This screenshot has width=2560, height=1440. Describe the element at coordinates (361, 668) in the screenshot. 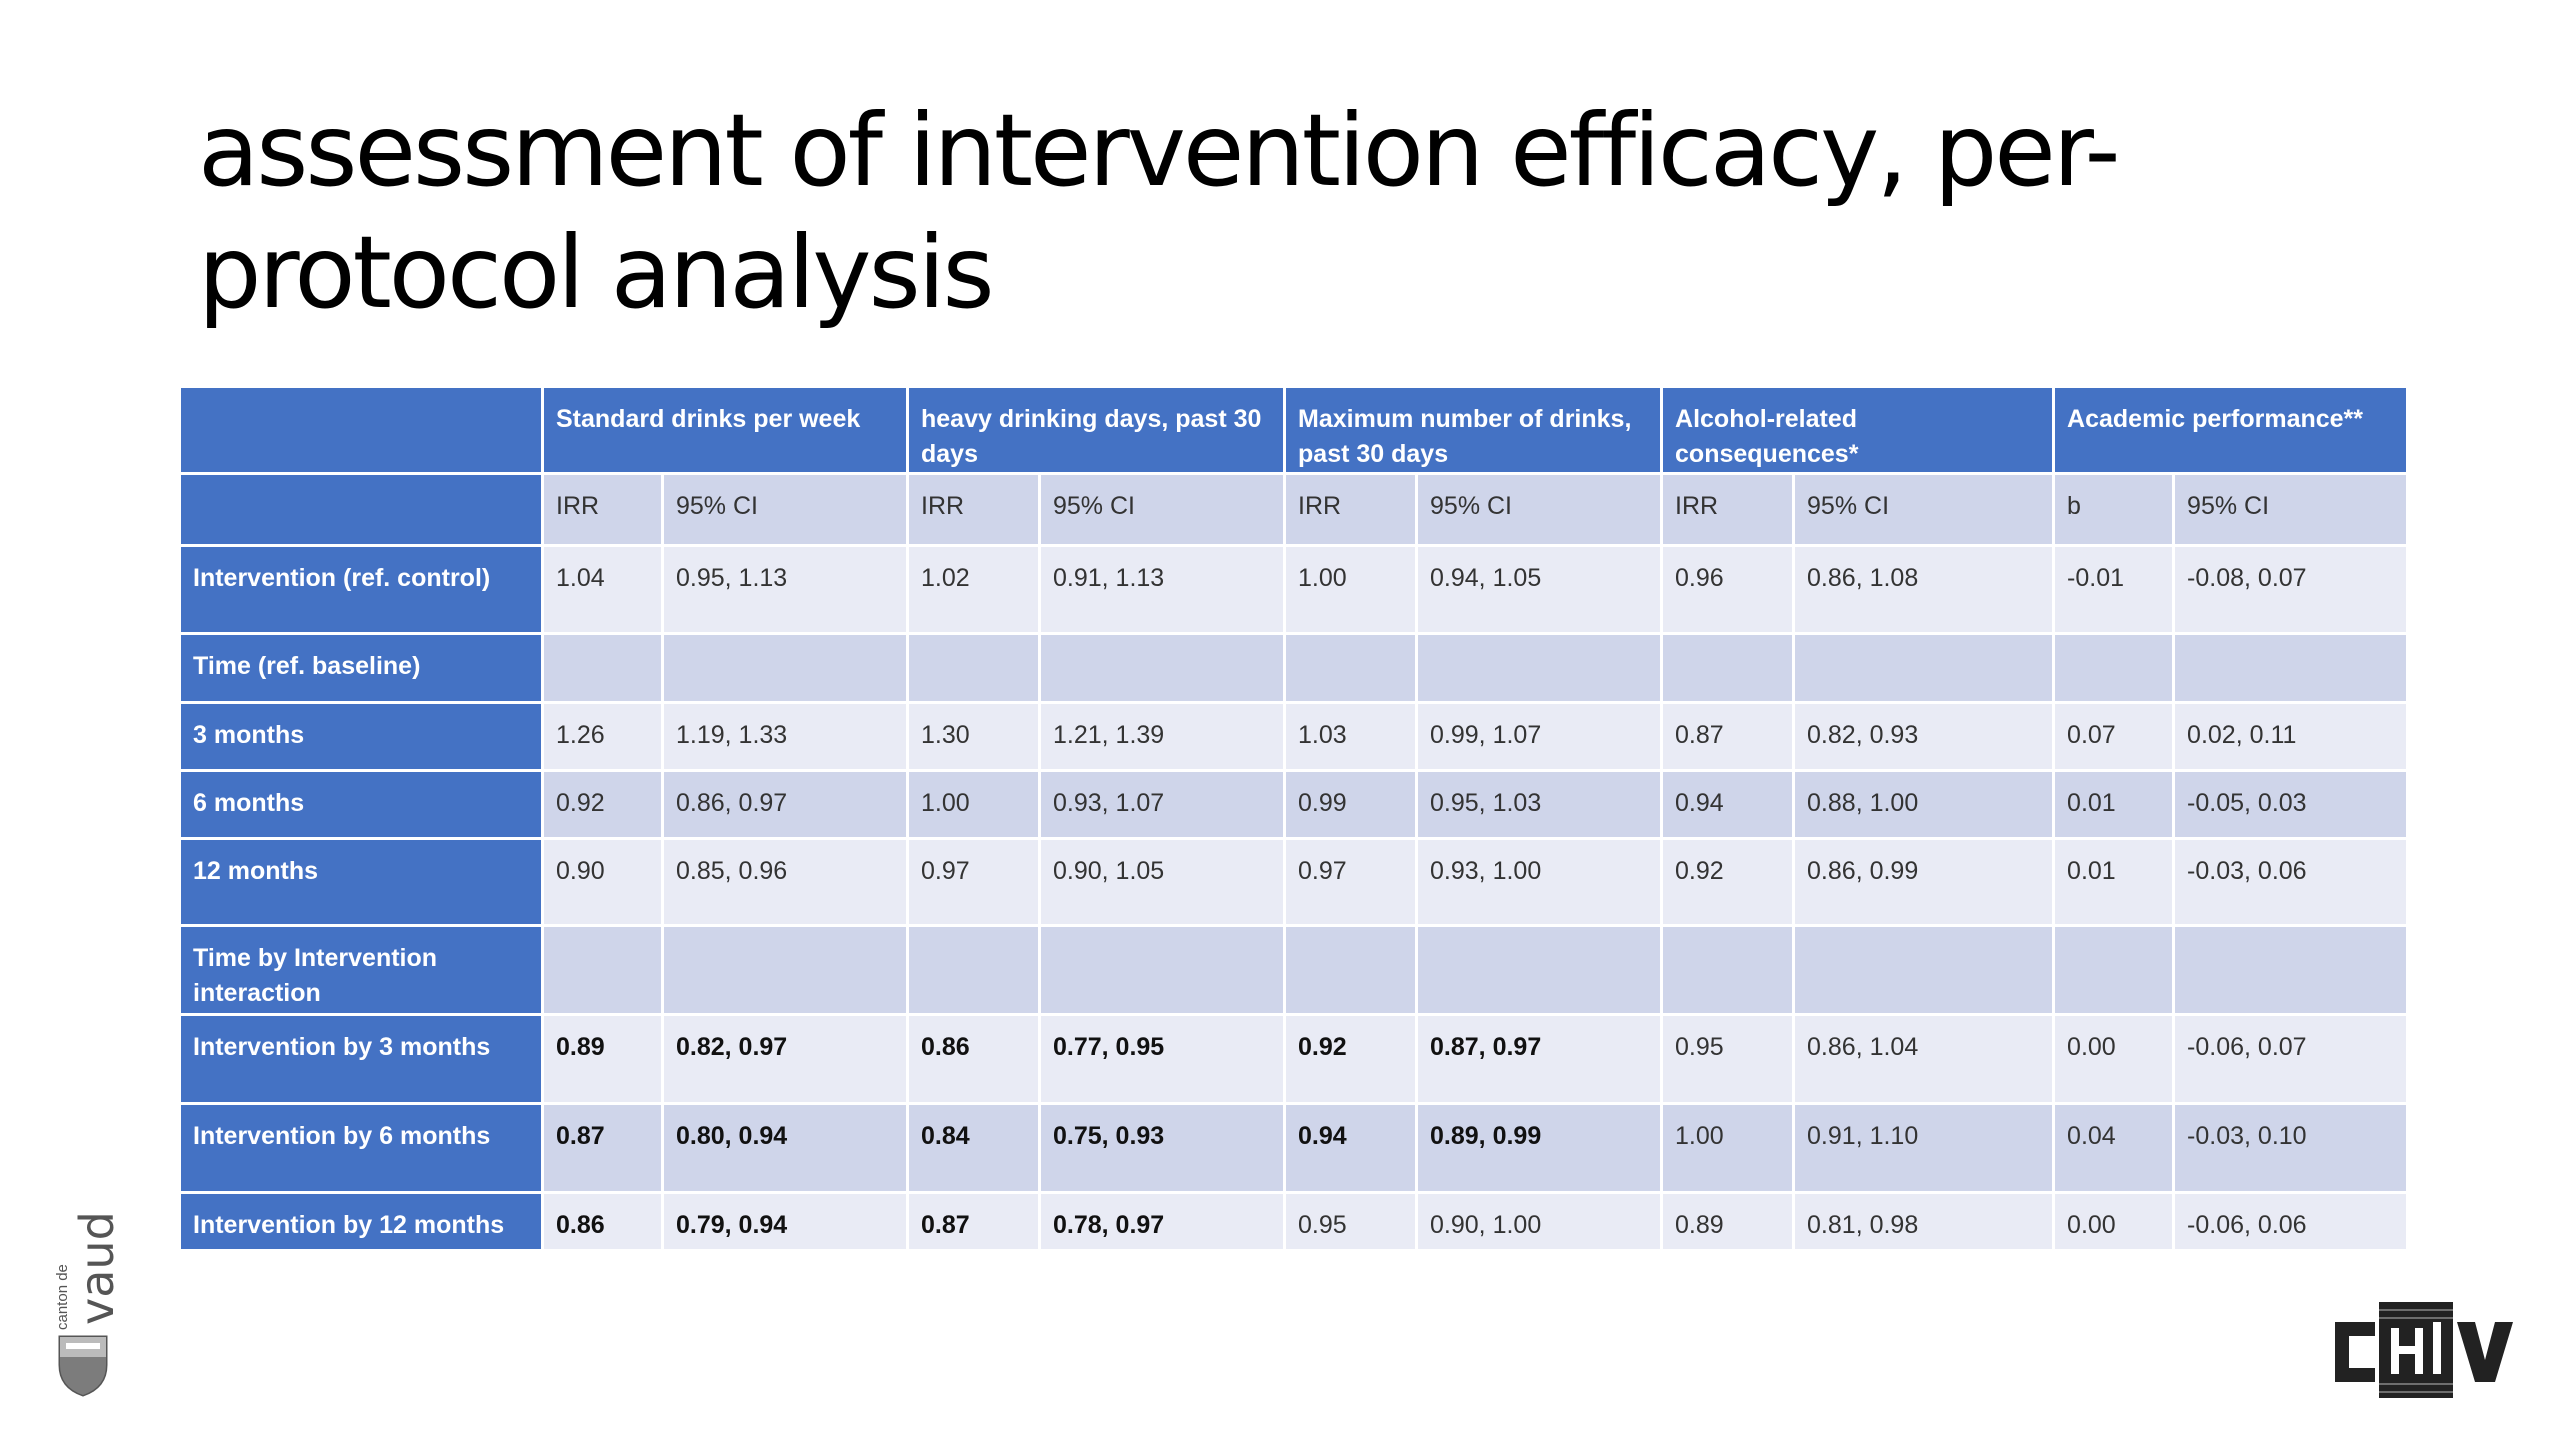

I see `row-label-cell: Time (ref. baseline)` at that location.